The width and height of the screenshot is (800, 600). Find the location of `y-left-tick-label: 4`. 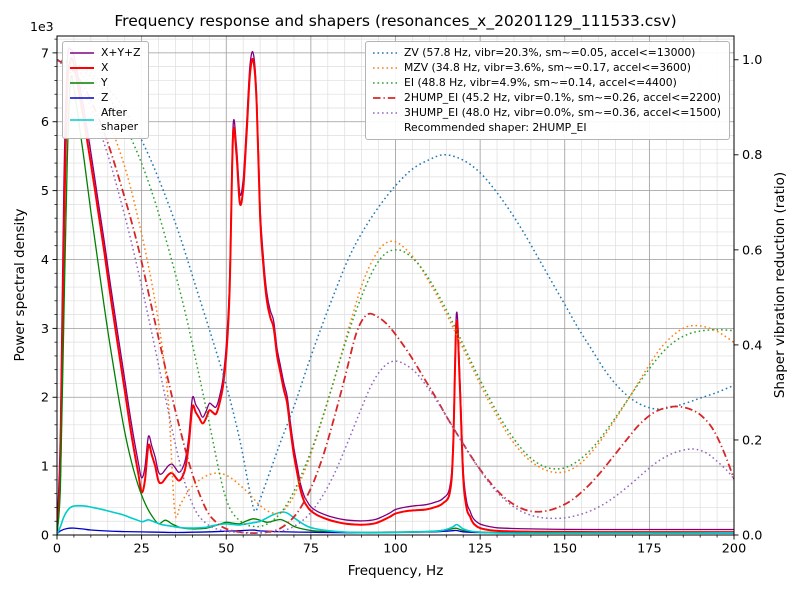

y-left-tick-label: 4 is located at coordinates (45, 260).